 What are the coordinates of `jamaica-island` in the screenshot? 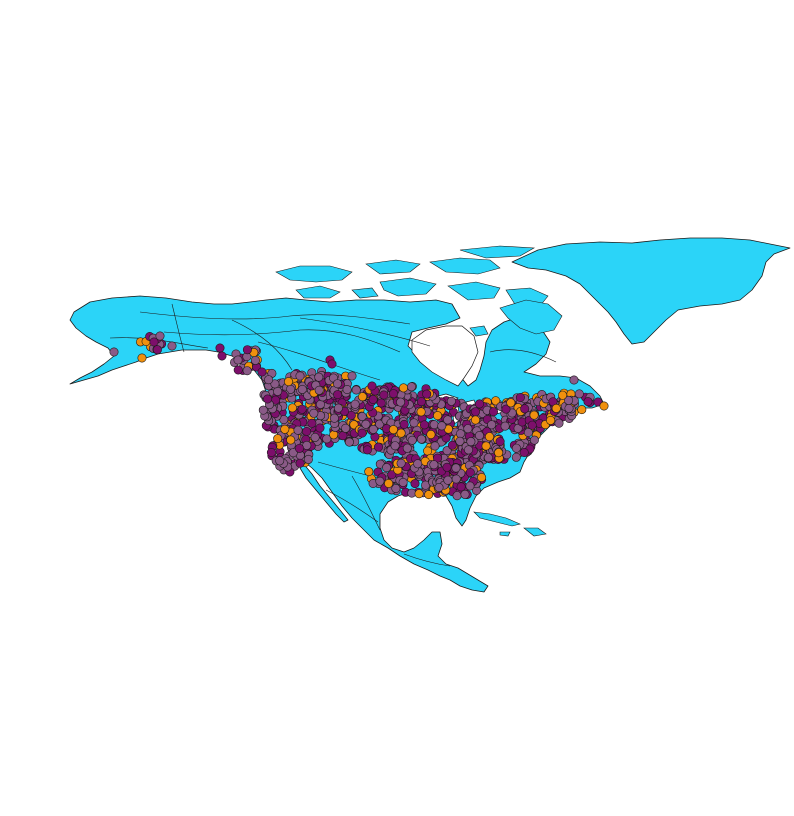 It's located at (505, 534).